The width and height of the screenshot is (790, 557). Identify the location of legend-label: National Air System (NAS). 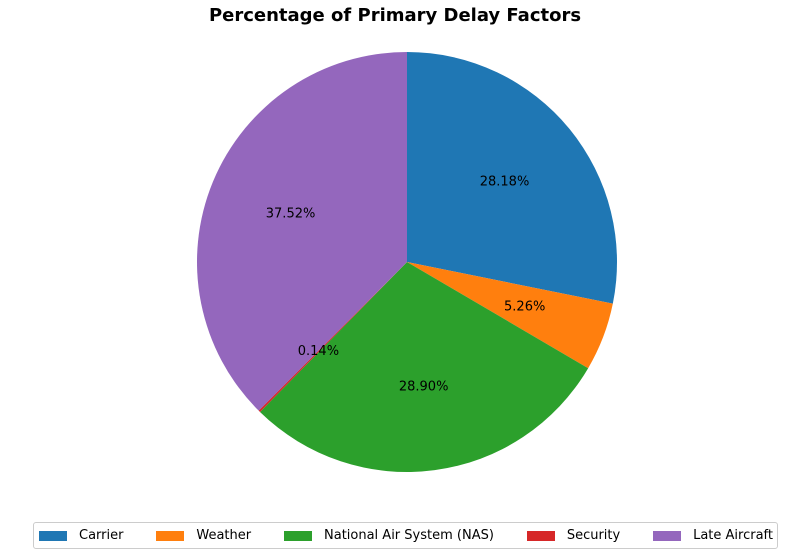
(409, 535).